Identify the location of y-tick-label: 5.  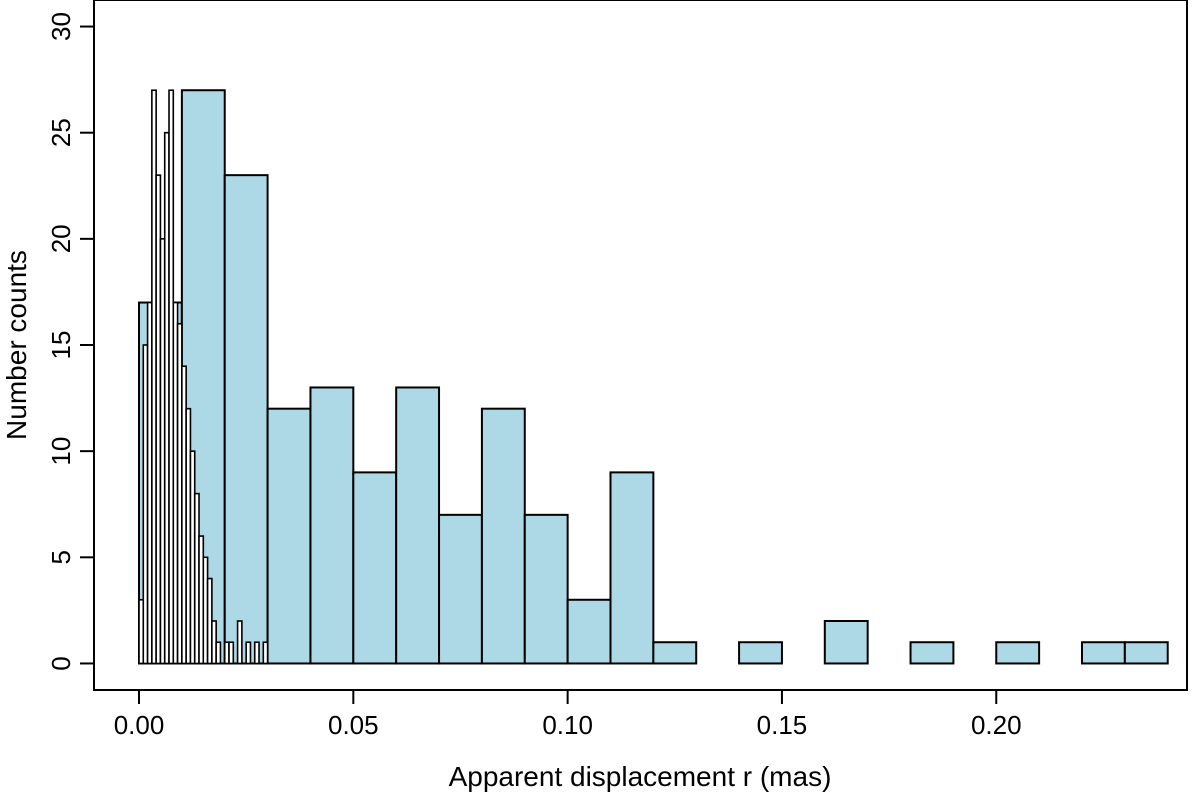
(61, 557).